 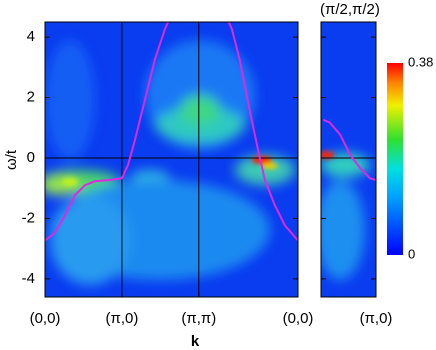 What do you see at coordinates (420, 61) in the screenshot?
I see `colorbar-label: 0.38` at bounding box center [420, 61].